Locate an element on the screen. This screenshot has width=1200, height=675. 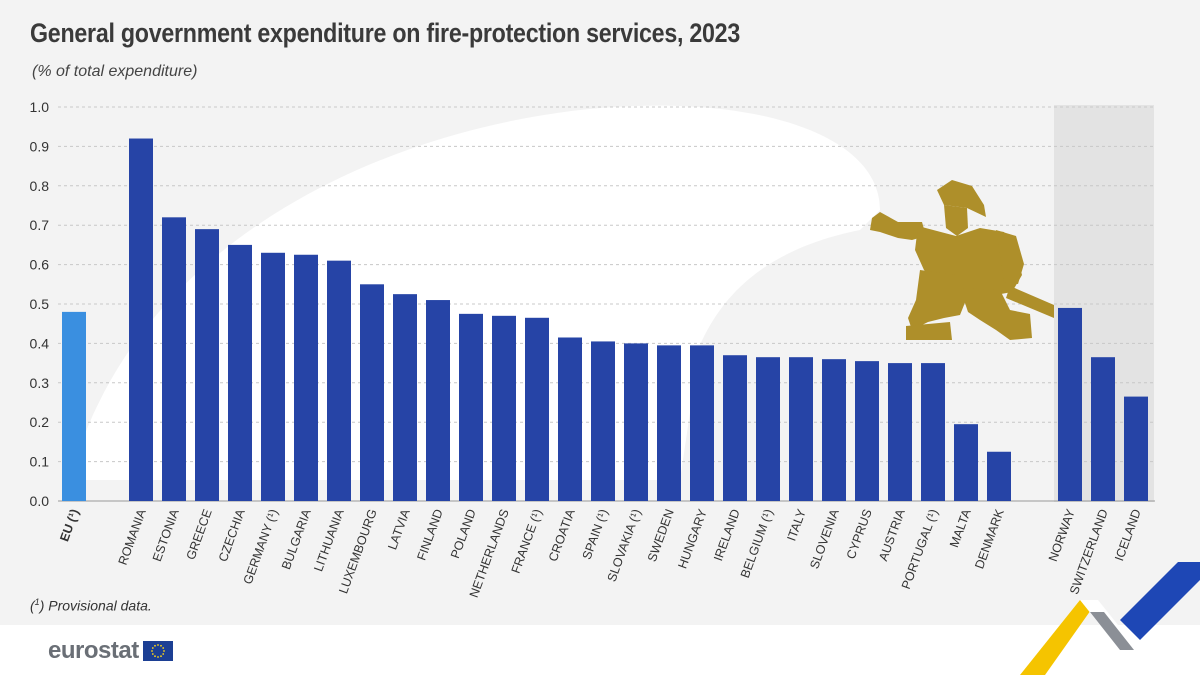
y-tick-label: 0.1 is located at coordinates (40, 462).